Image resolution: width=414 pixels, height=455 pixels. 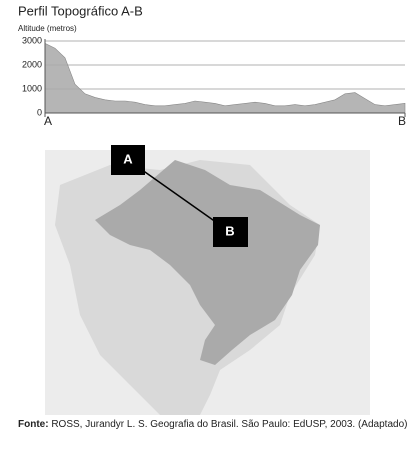 I want to click on x-tick-label: A, so click(x=48, y=121).